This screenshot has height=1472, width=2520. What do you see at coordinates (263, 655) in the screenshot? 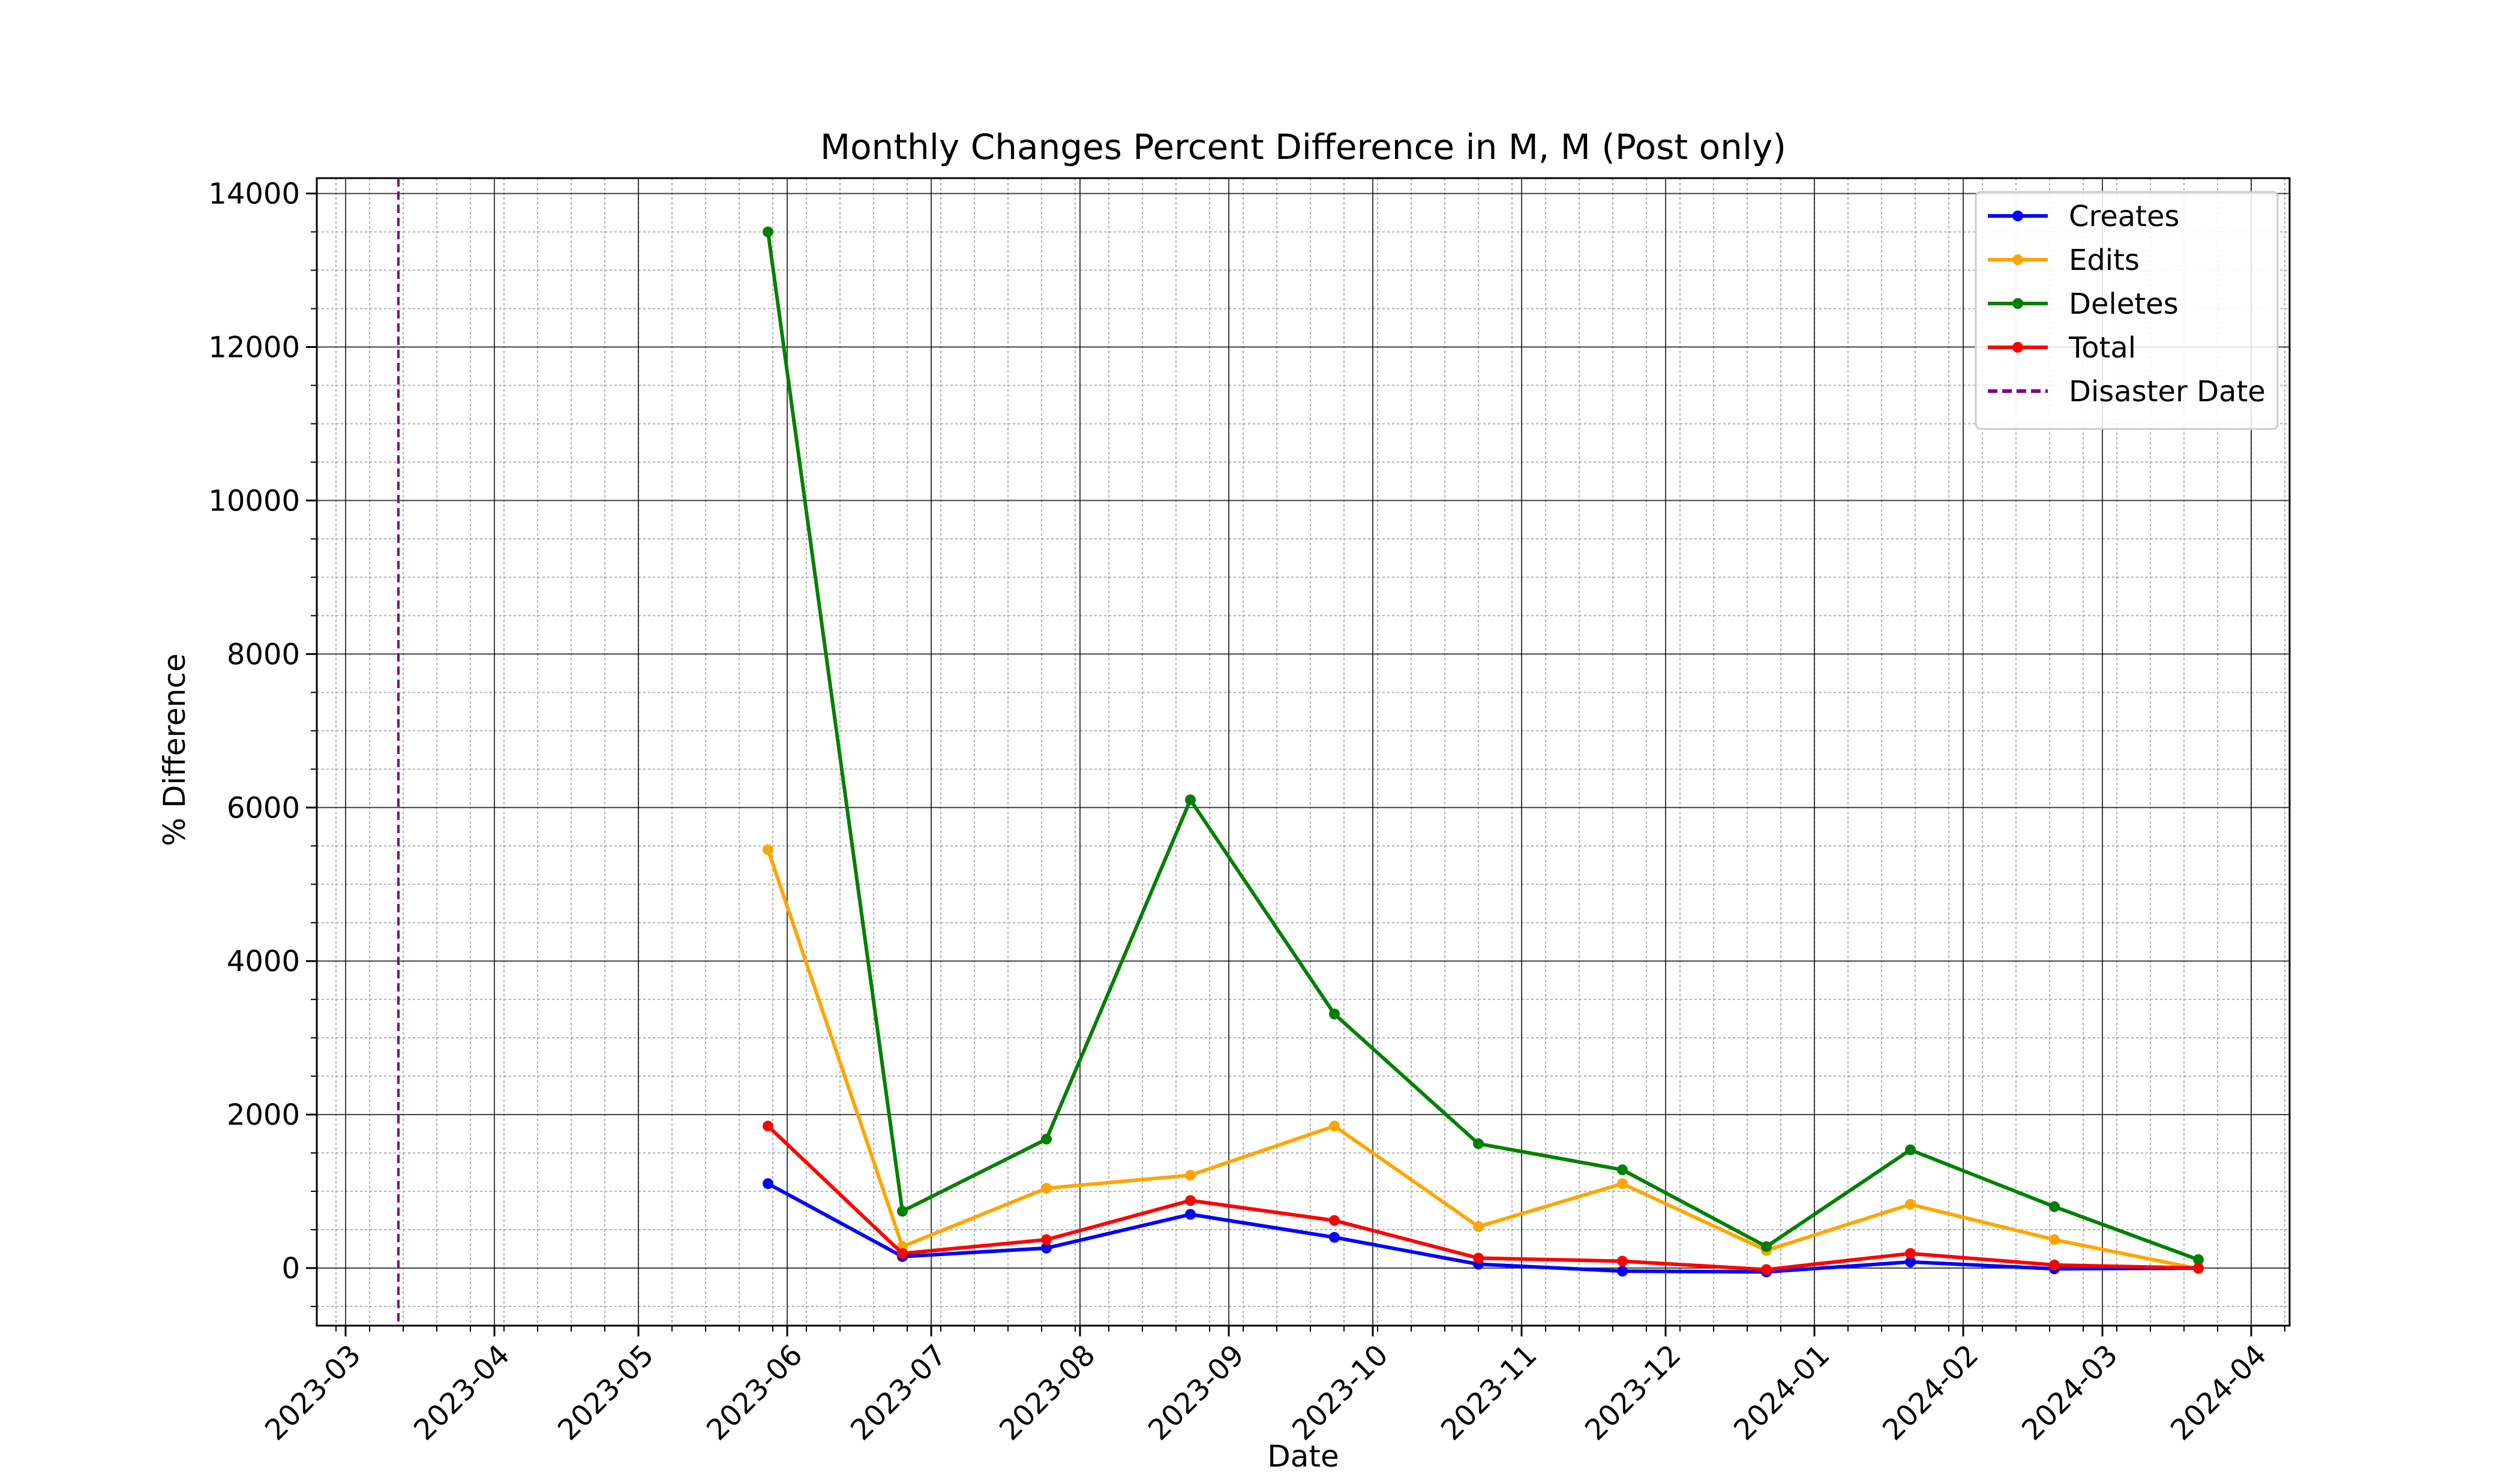
I see `y-tick-label: 8000` at bounding box center [263, 655].